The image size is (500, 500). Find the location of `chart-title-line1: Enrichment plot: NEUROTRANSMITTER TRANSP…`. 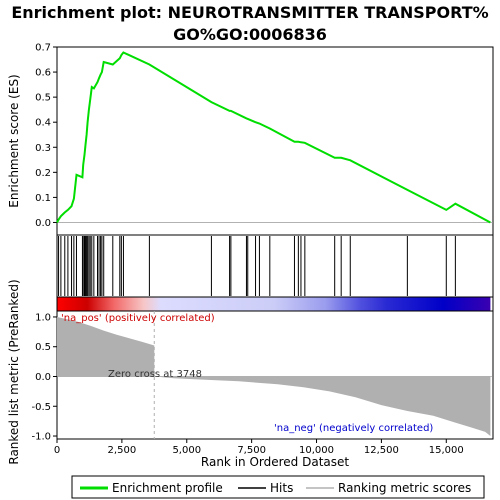

chart-title-line1: Enrichment plot: NEUROTRANSMITTER TRANSP… is located at coordinates (249, 12).